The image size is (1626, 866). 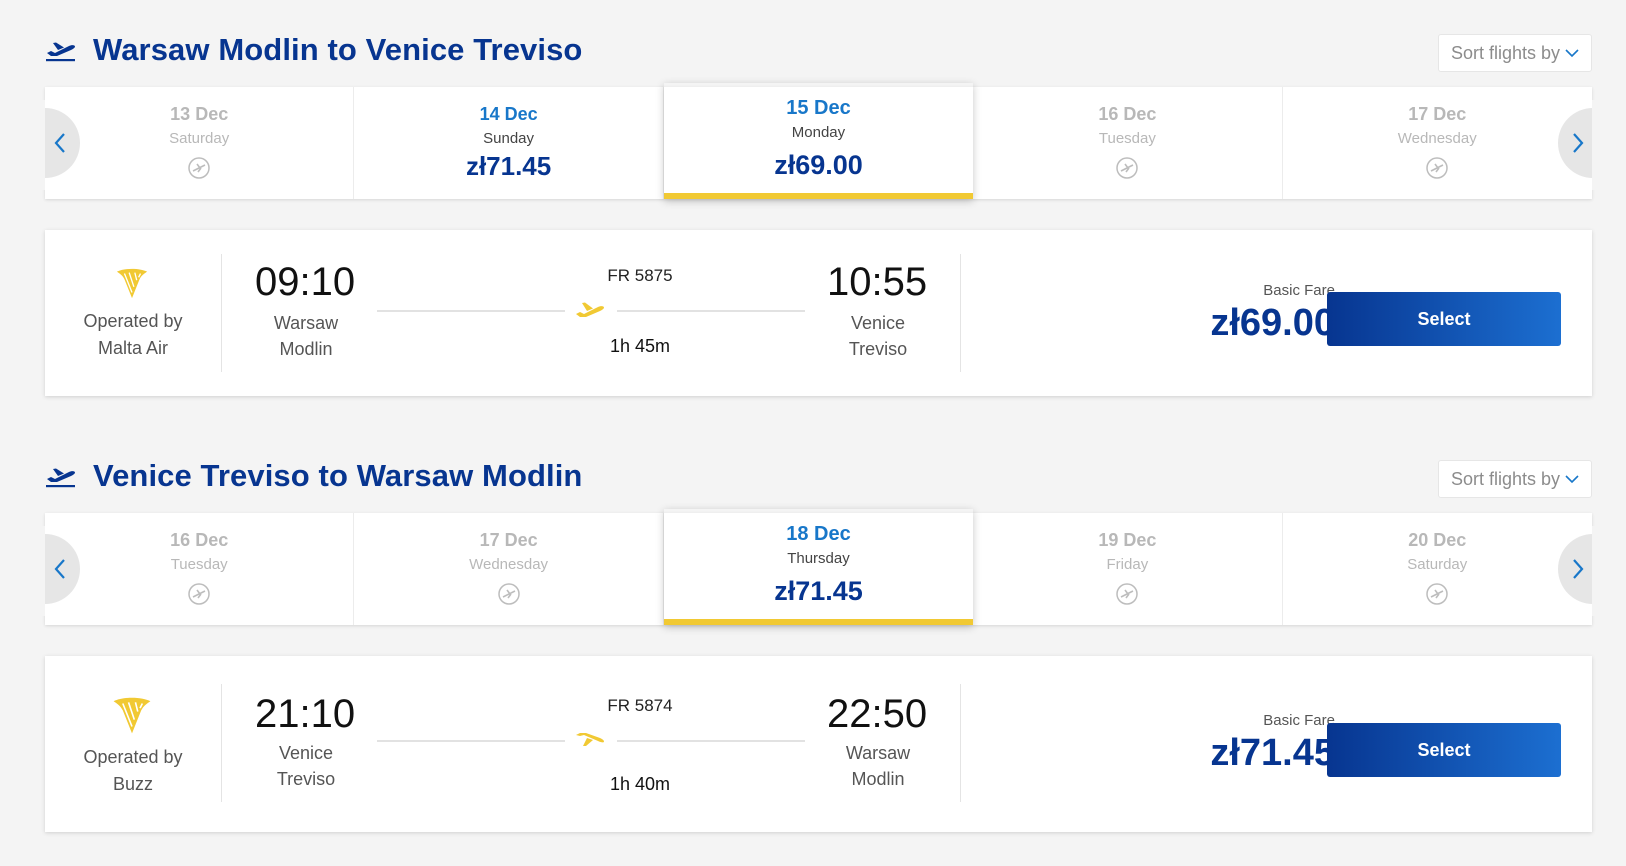 What do you see at coordinates (877, 282) in the screenshot?
I see `arrival-time: 10:55` at bounding box center [877, 282].